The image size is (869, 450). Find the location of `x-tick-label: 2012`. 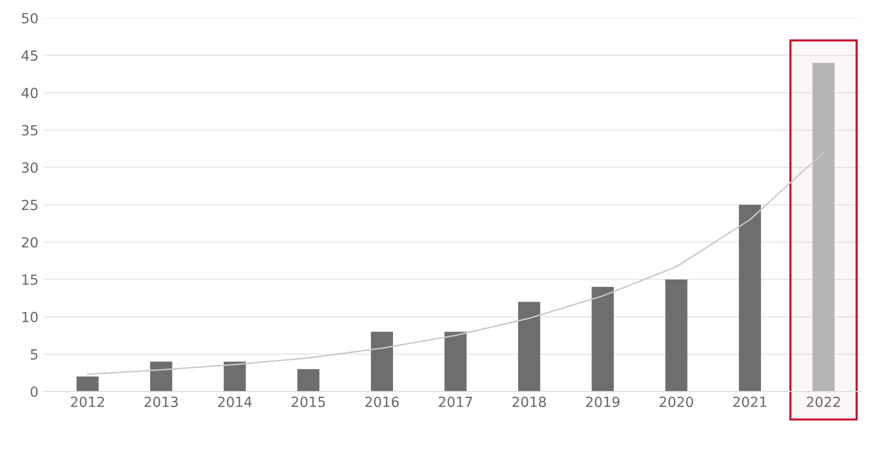

x-tick-label: 2012 is located at coordinates (87, 402).